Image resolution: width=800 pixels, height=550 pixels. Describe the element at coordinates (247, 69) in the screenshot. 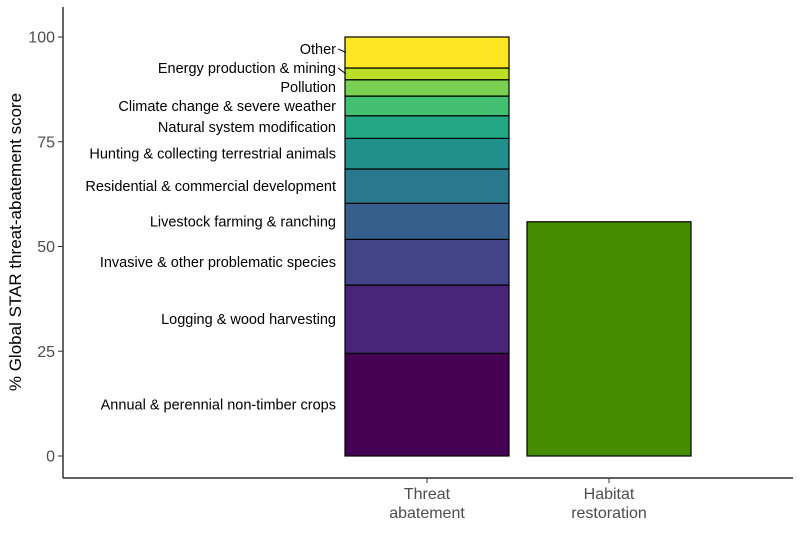

I see `segment-label: Energy production & mining` at that location.